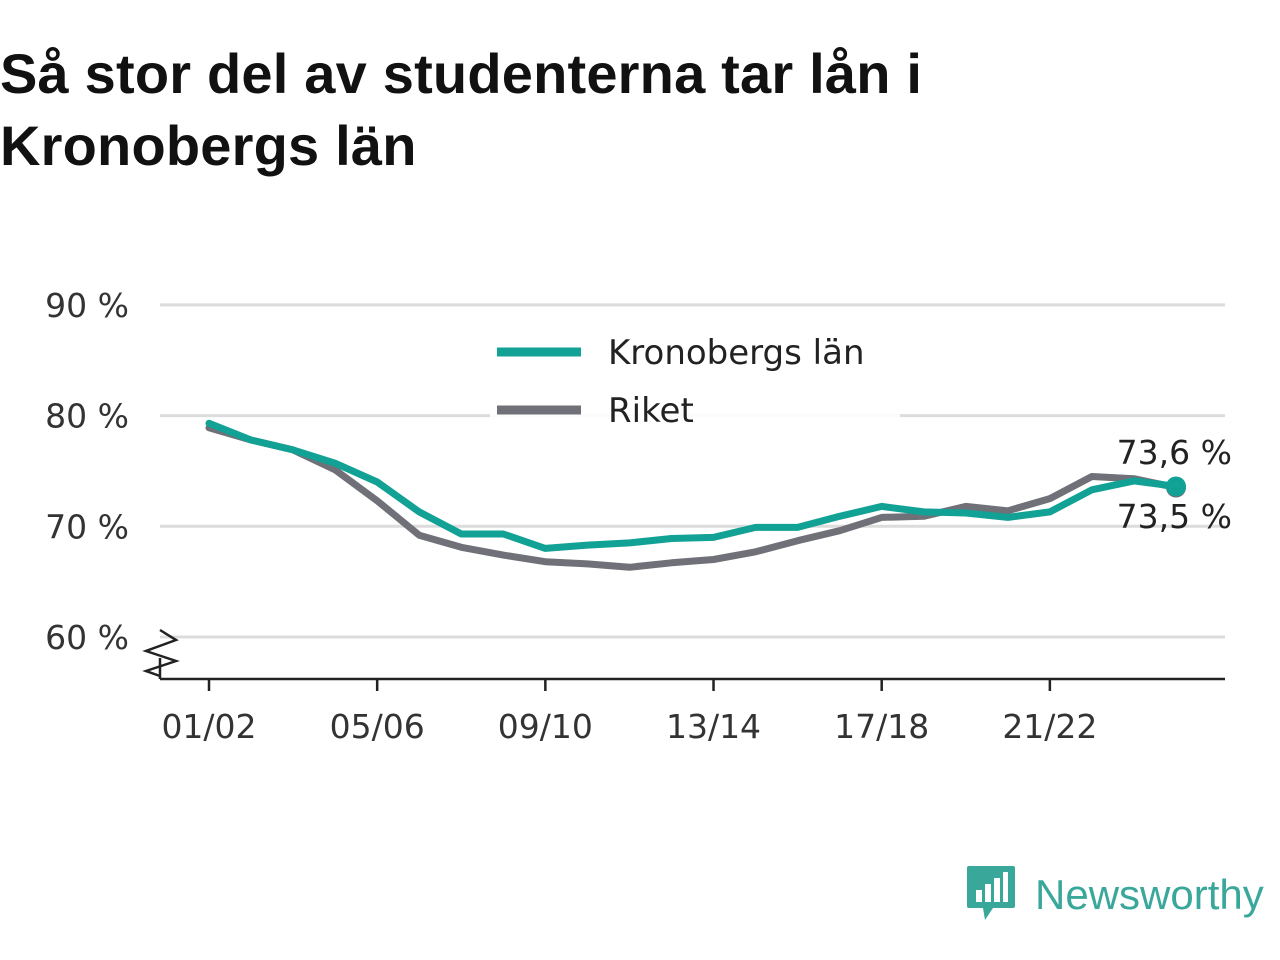  I want to click on legend: Kronobergs län Riket, so click(695, 374).